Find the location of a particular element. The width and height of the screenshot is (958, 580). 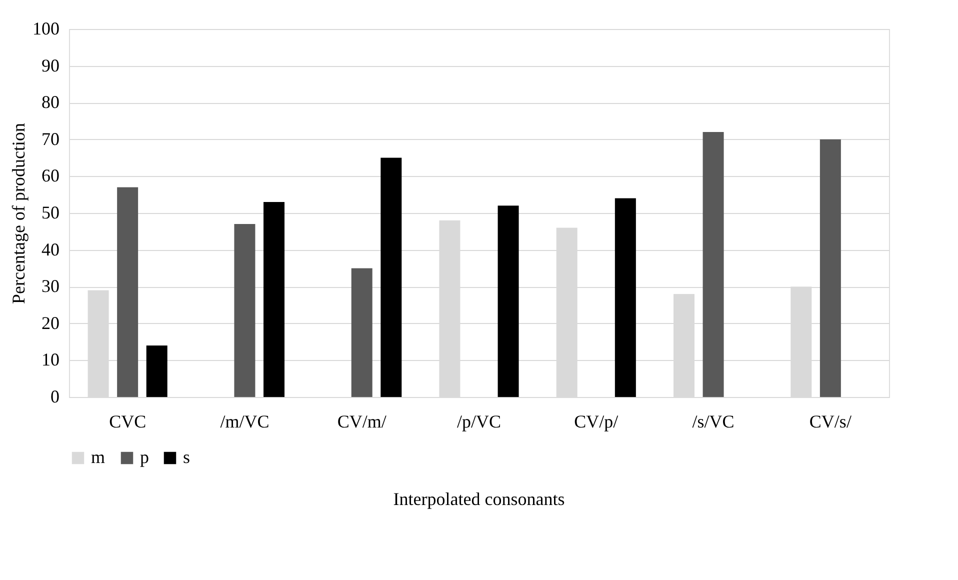

legend-label: p is located at coordinates (144, 457).